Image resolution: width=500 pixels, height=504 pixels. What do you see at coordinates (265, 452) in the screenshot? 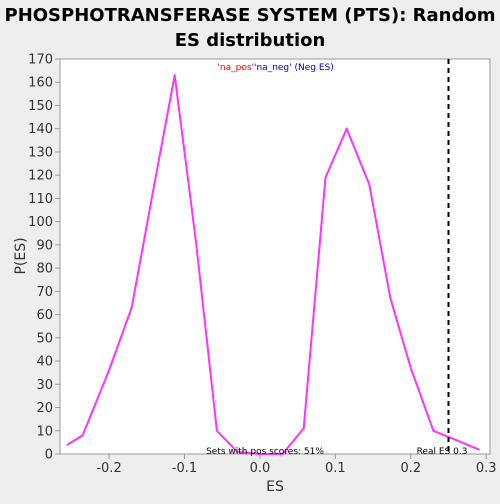
I see `pos-scores-annotation: Sets with pos scores: 51%` at bounding box center [265, 452].